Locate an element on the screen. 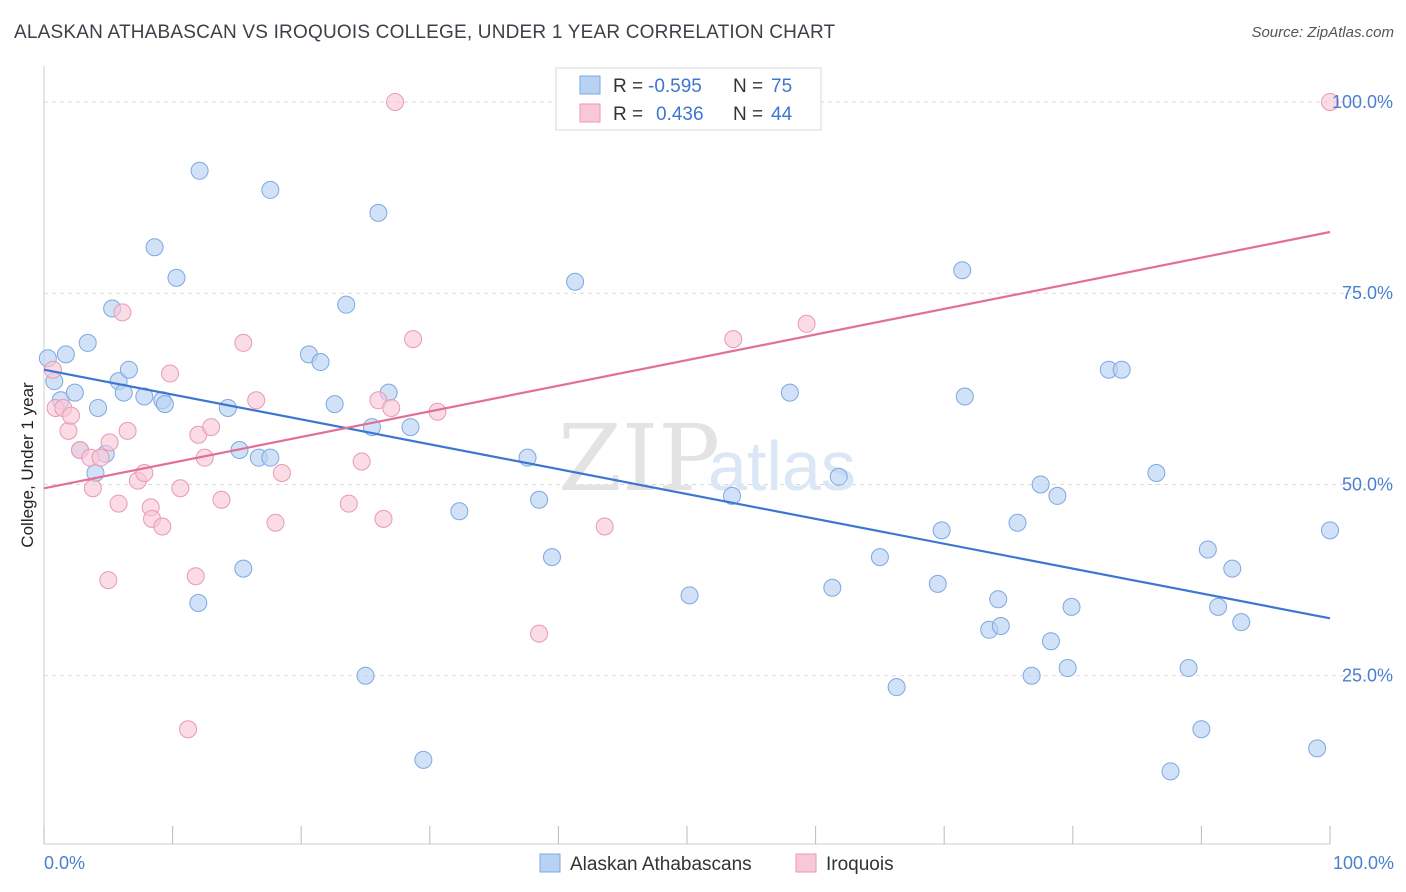  stats-r-label-pink: R = is located at coordinates (628, 114).